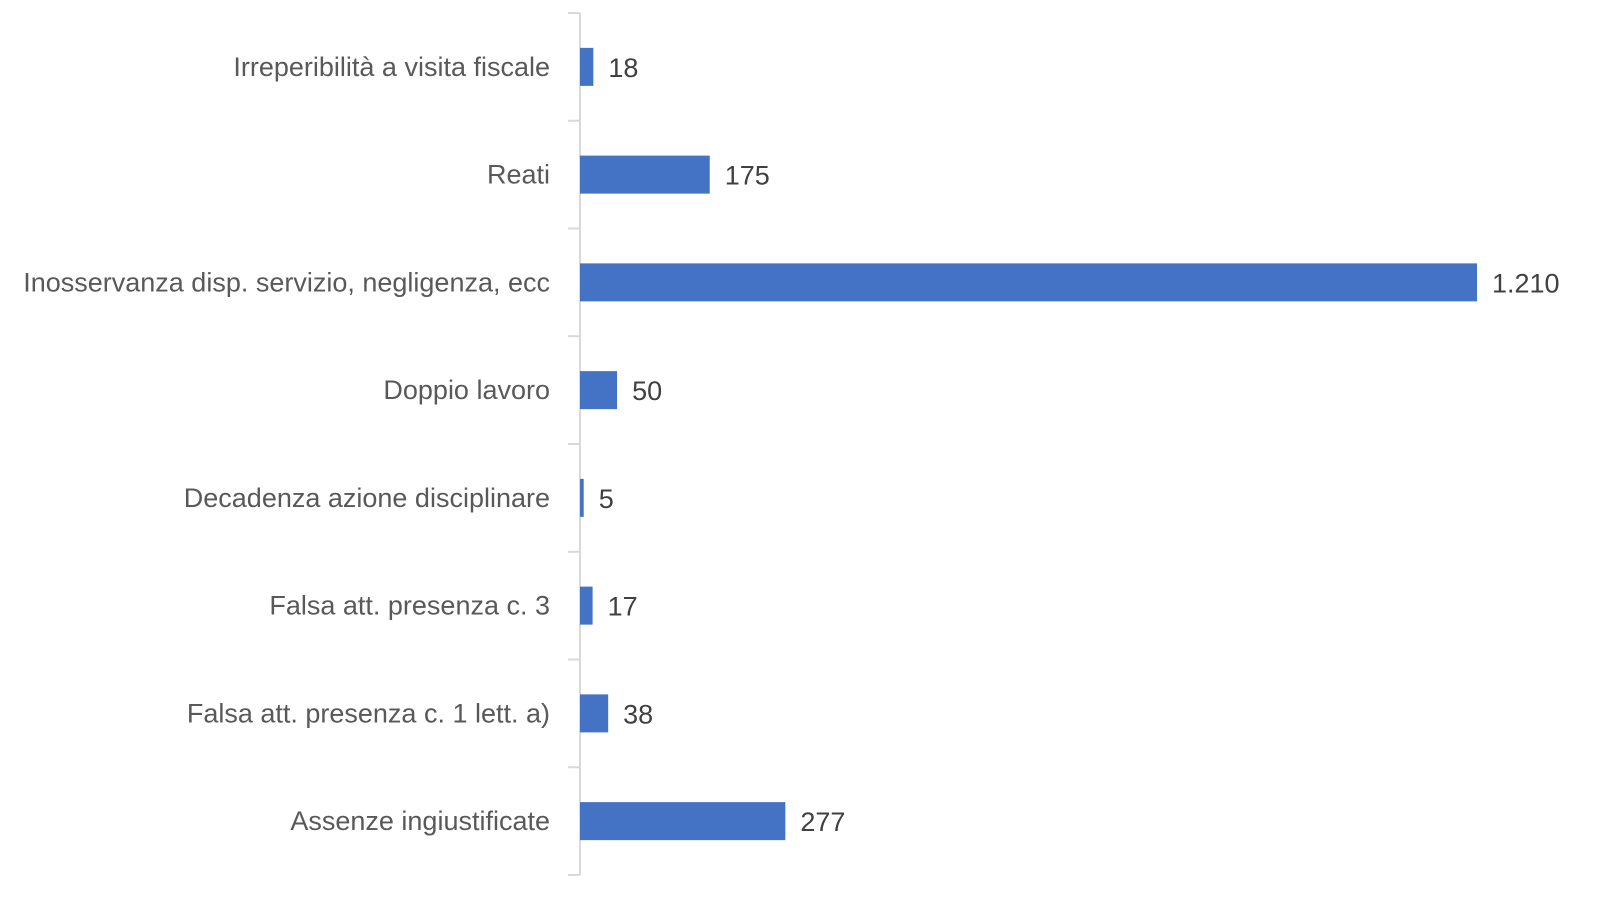 Image resolution: width=1614 pixels, height=900 pixels. What do you see at coordinates (391, 67) in the screenshot?
I see `category-label: Irreperibilità a visita fiscale` at bounding box center [391, 67].